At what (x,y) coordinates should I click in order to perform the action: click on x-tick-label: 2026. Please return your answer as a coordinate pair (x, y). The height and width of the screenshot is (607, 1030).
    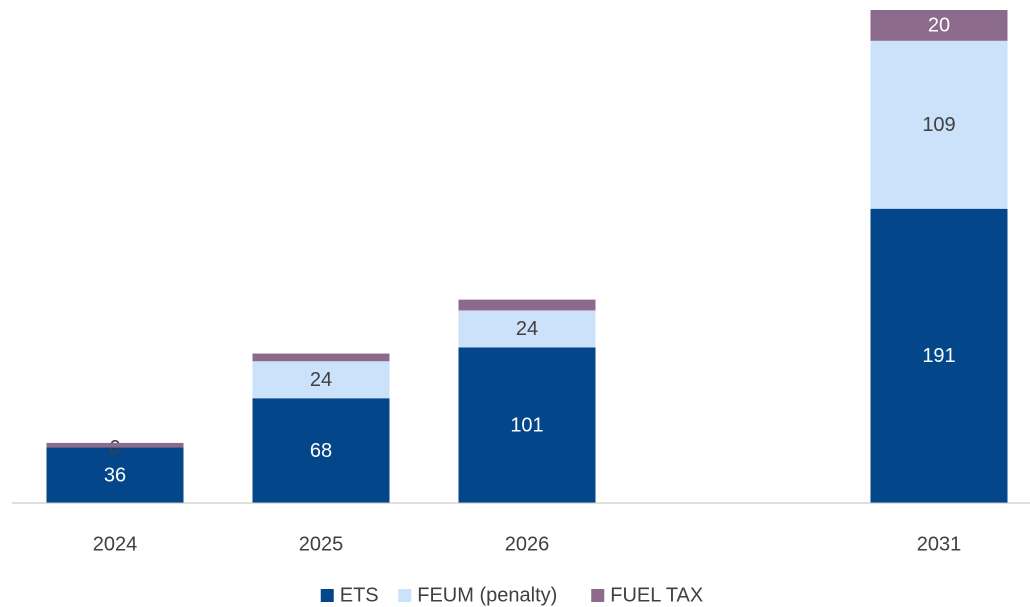
    Looking at the image, I should click on (527, 544).